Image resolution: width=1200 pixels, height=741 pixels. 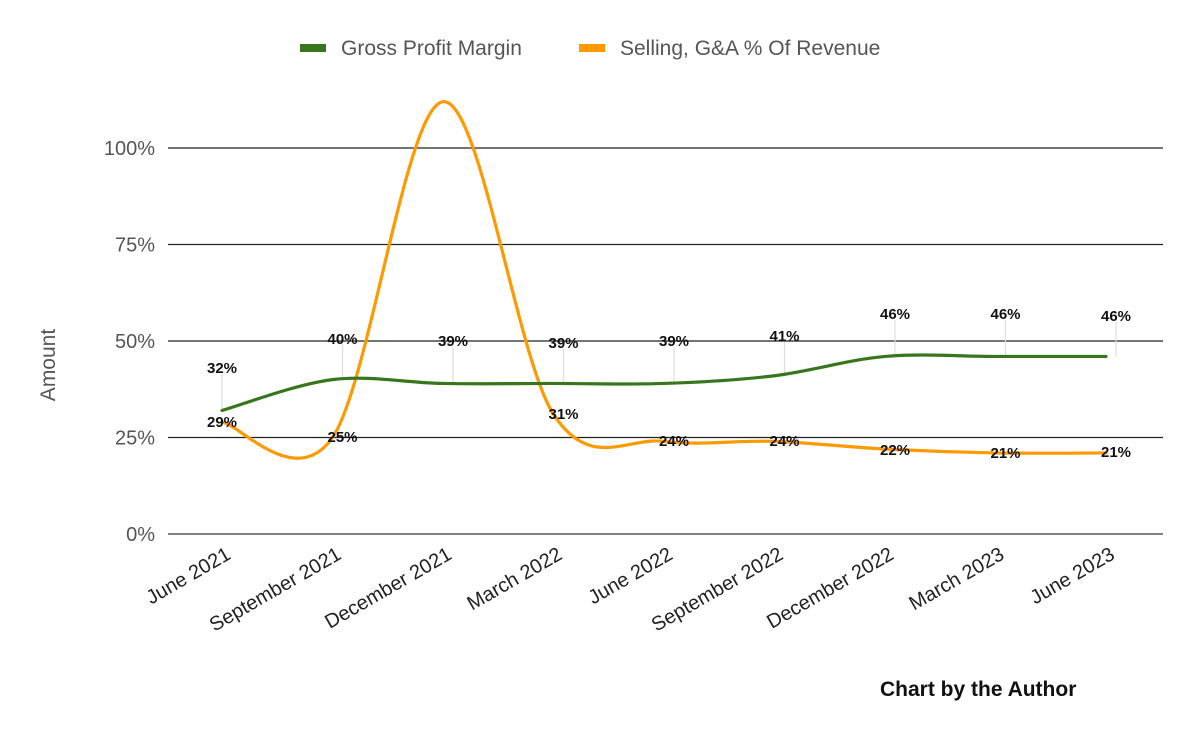 What do you see at coordinates (222, 368) in the screenshot?
I see `data-label: 32%` at bounding box center [222, 368].